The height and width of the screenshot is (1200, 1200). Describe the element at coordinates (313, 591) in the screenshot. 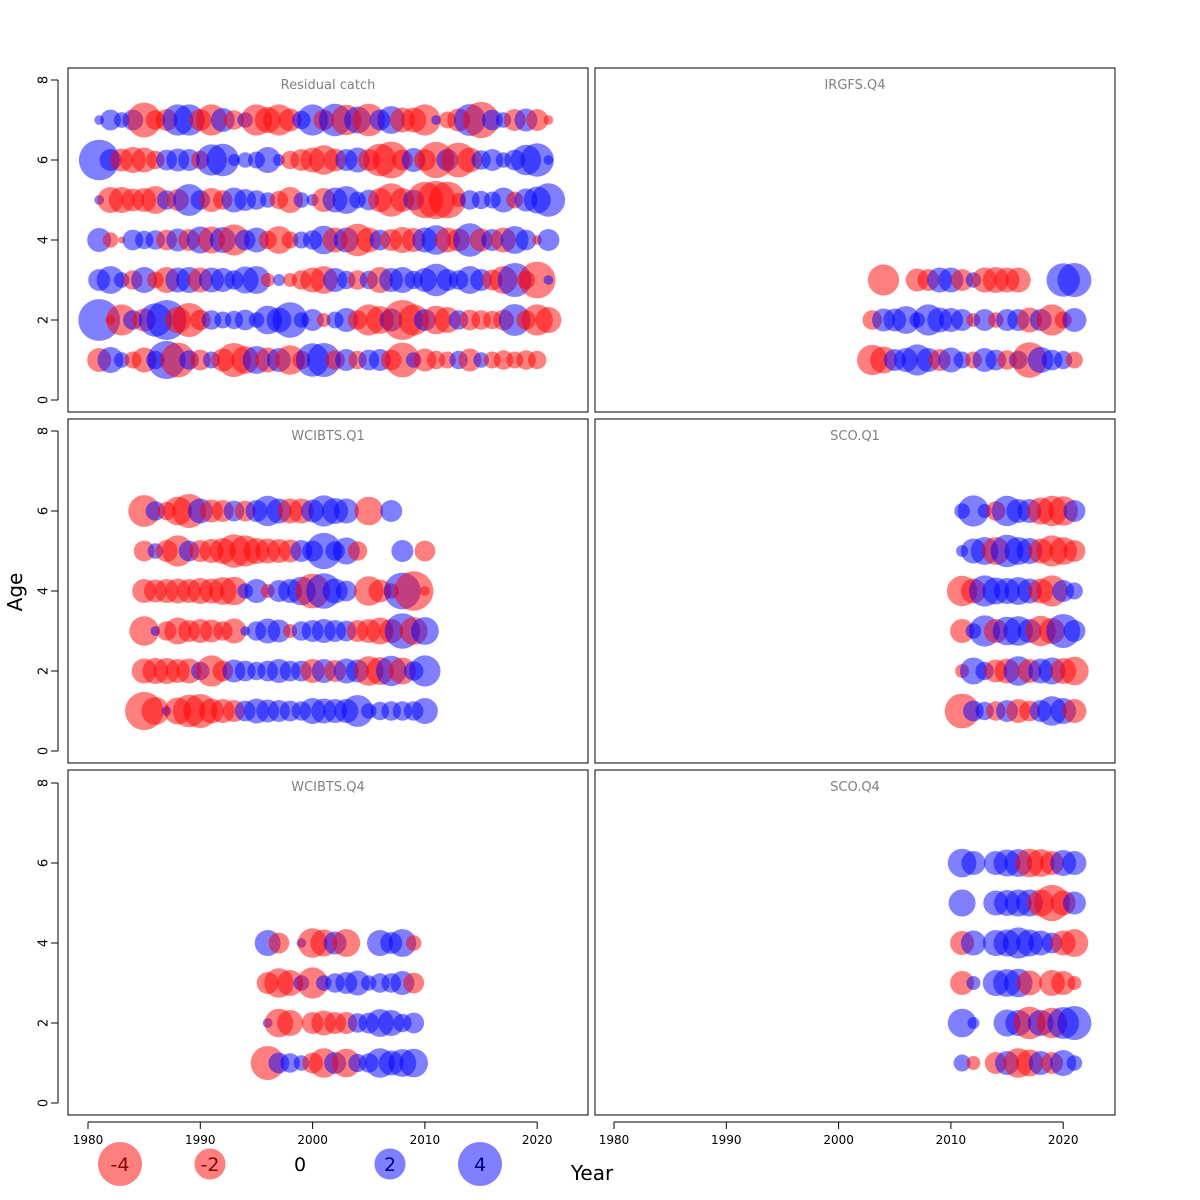

I see `panel-wcibts-q1: WCIBTS.Q1 0 2 4 6 8` at that location.